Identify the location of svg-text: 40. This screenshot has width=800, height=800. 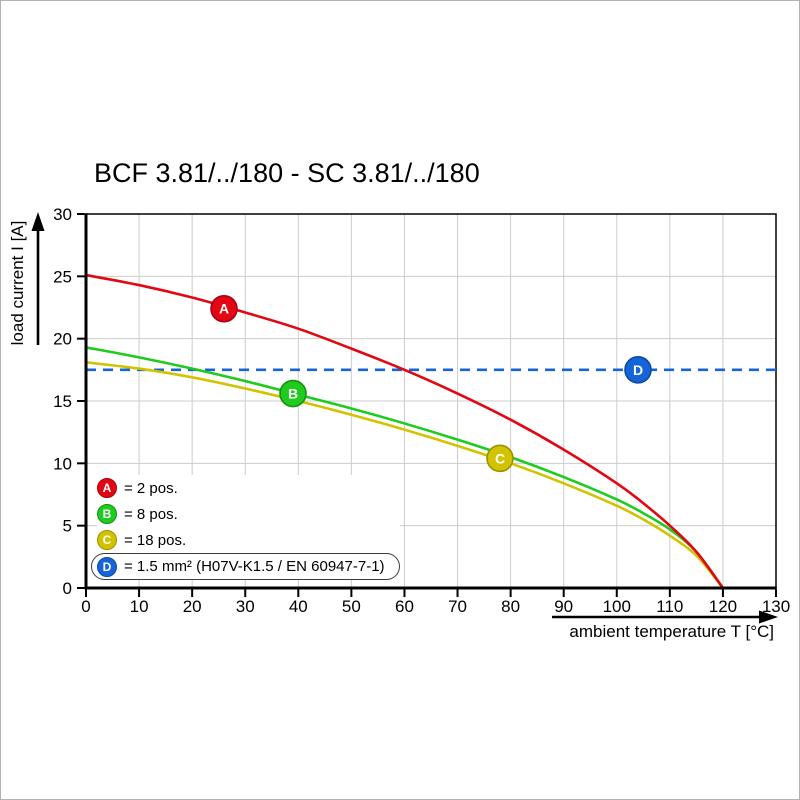
(298, 606).